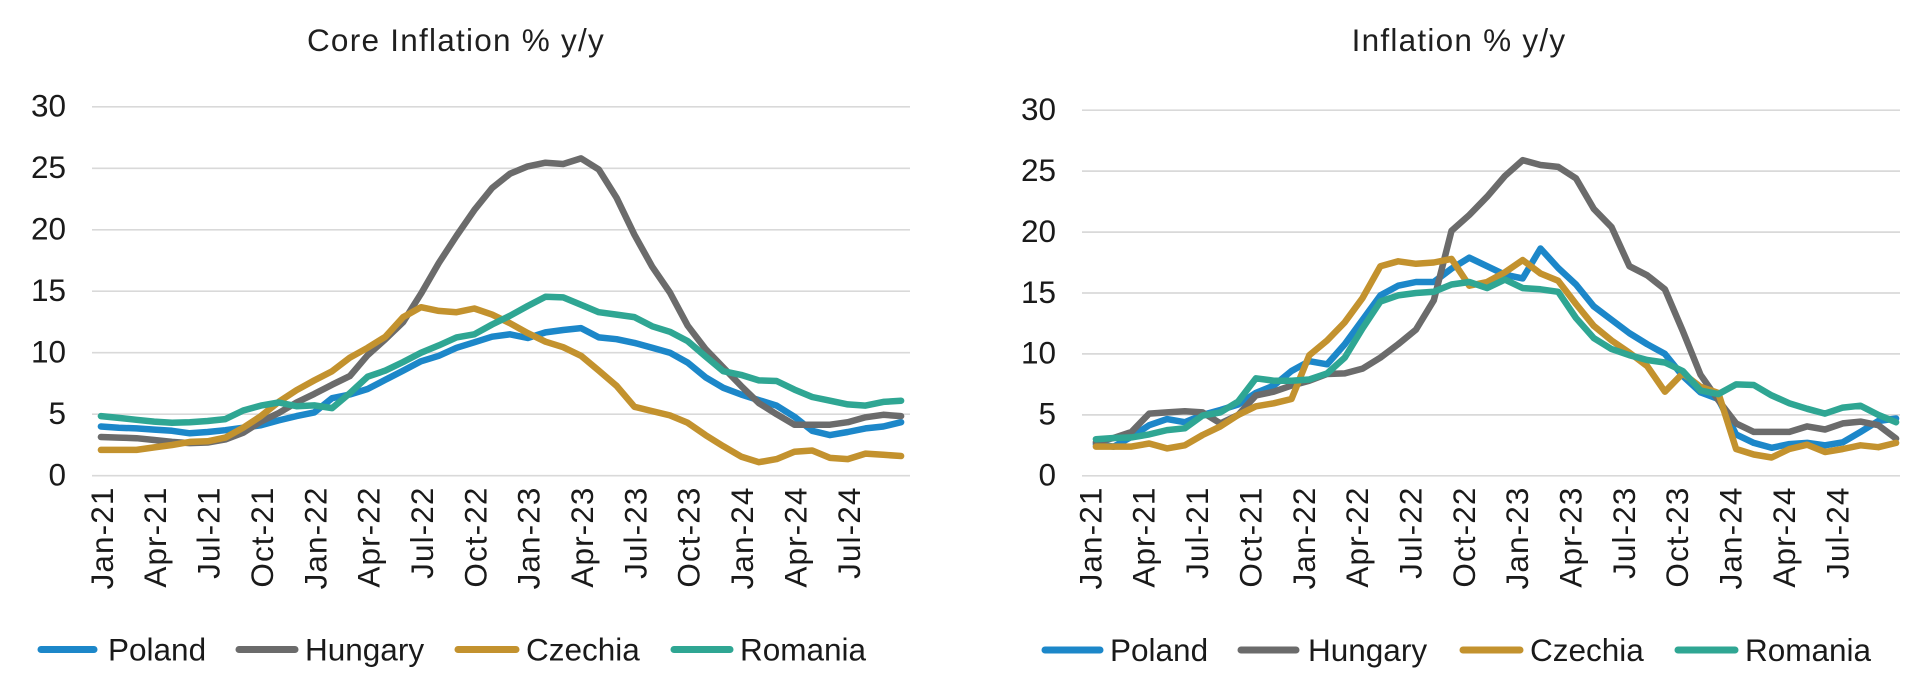 This screenshot has width=1913, height=698. Describe the element at coordinates (1459, 40) in the screenshot. I see `svg-text: Inflation % y/y` at that location.